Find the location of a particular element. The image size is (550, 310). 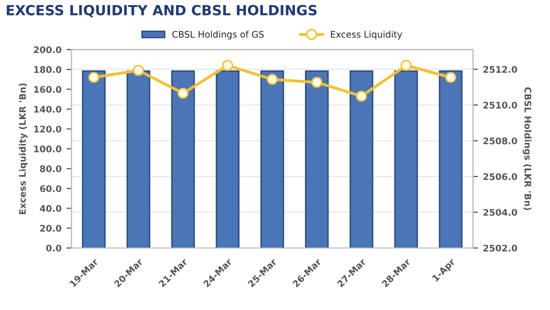

y-tick-label: 40.0 is located at coordinates (51, 208).